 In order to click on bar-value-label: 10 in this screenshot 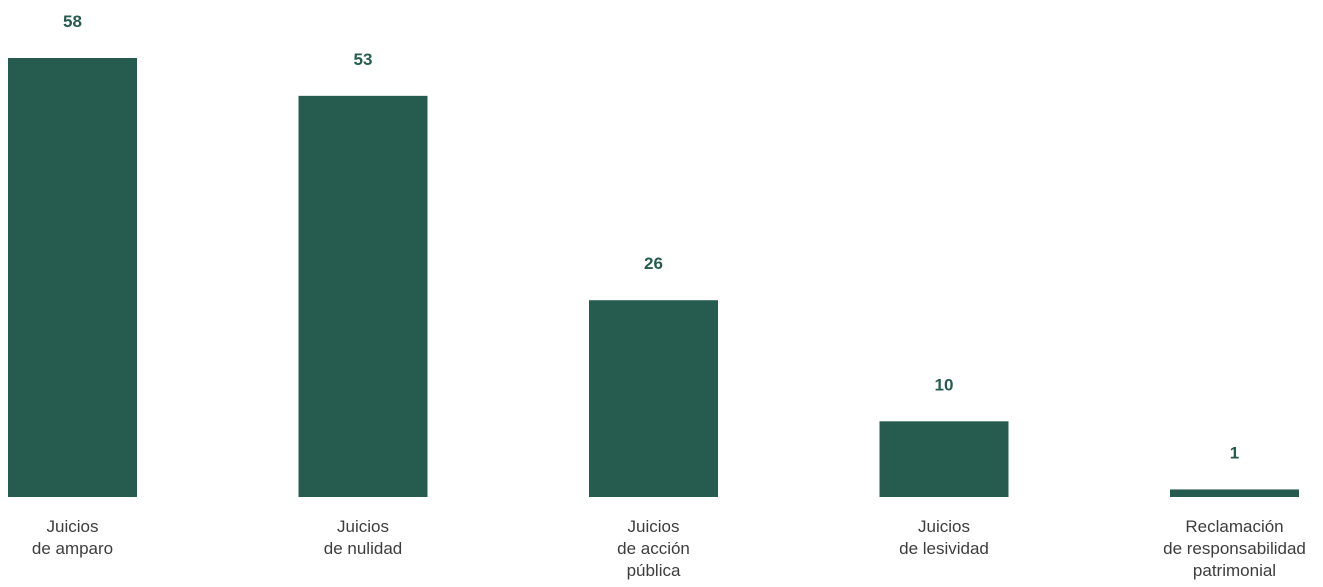, I will do `click(944, 384)`.